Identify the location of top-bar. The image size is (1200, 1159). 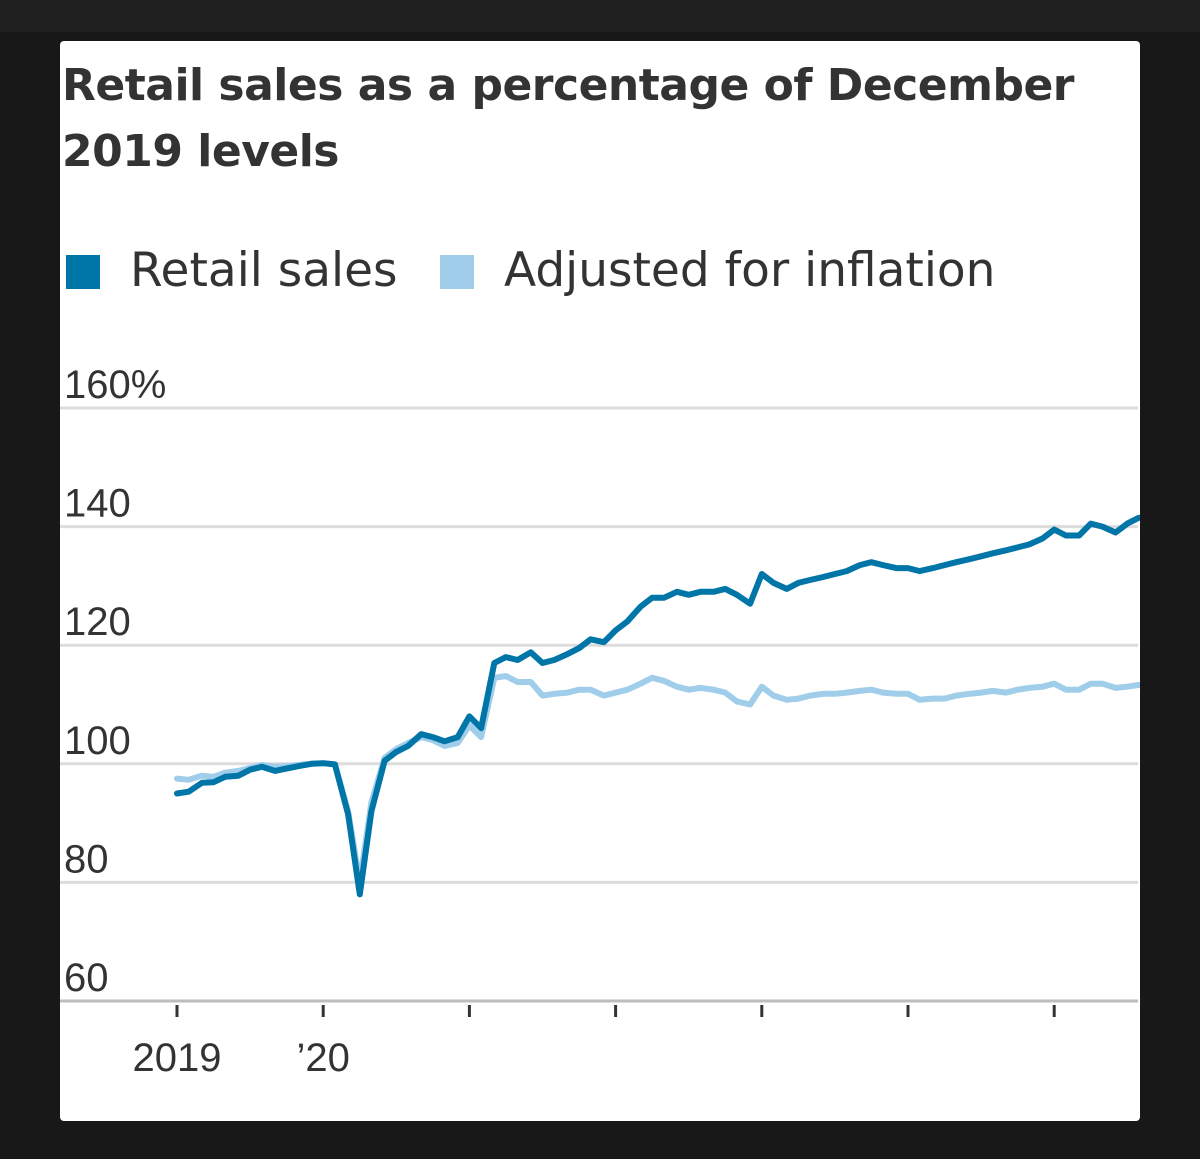
(600, 16).